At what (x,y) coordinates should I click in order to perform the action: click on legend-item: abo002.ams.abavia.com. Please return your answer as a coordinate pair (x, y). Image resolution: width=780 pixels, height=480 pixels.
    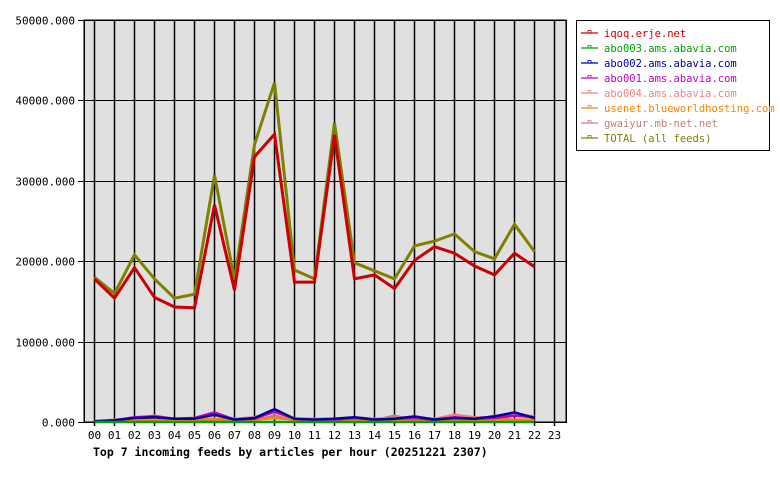
    Looking at the image, I should click on (659, 64).